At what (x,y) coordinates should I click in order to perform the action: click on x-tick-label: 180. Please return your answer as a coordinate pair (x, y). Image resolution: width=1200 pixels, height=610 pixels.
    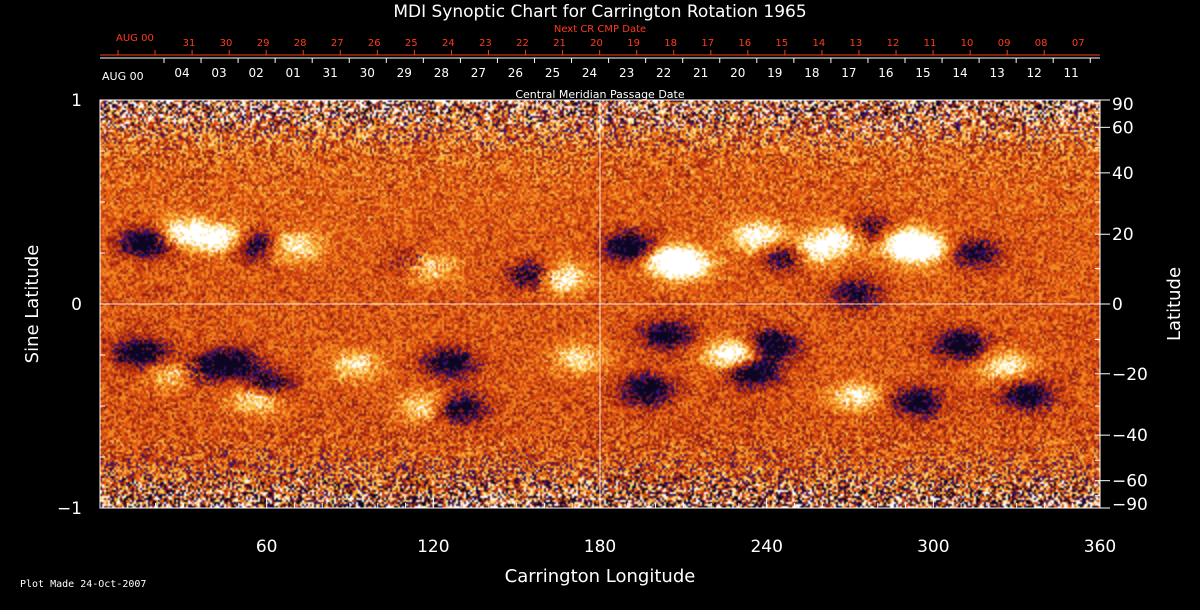
    Looking at the image, I should click on (600, 547).